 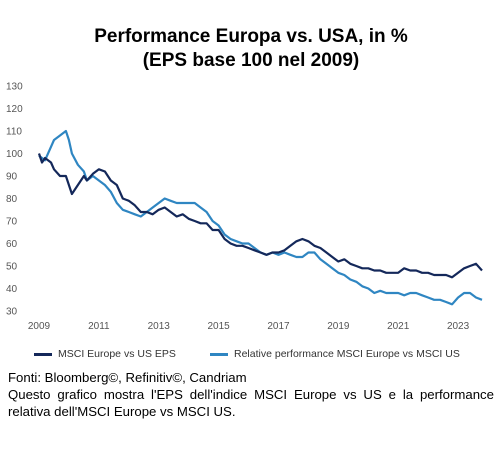 I want to click on x-axis: 2009 2011 2013 2015 2017 2019 2021 2023, so click(x=249, y=326).